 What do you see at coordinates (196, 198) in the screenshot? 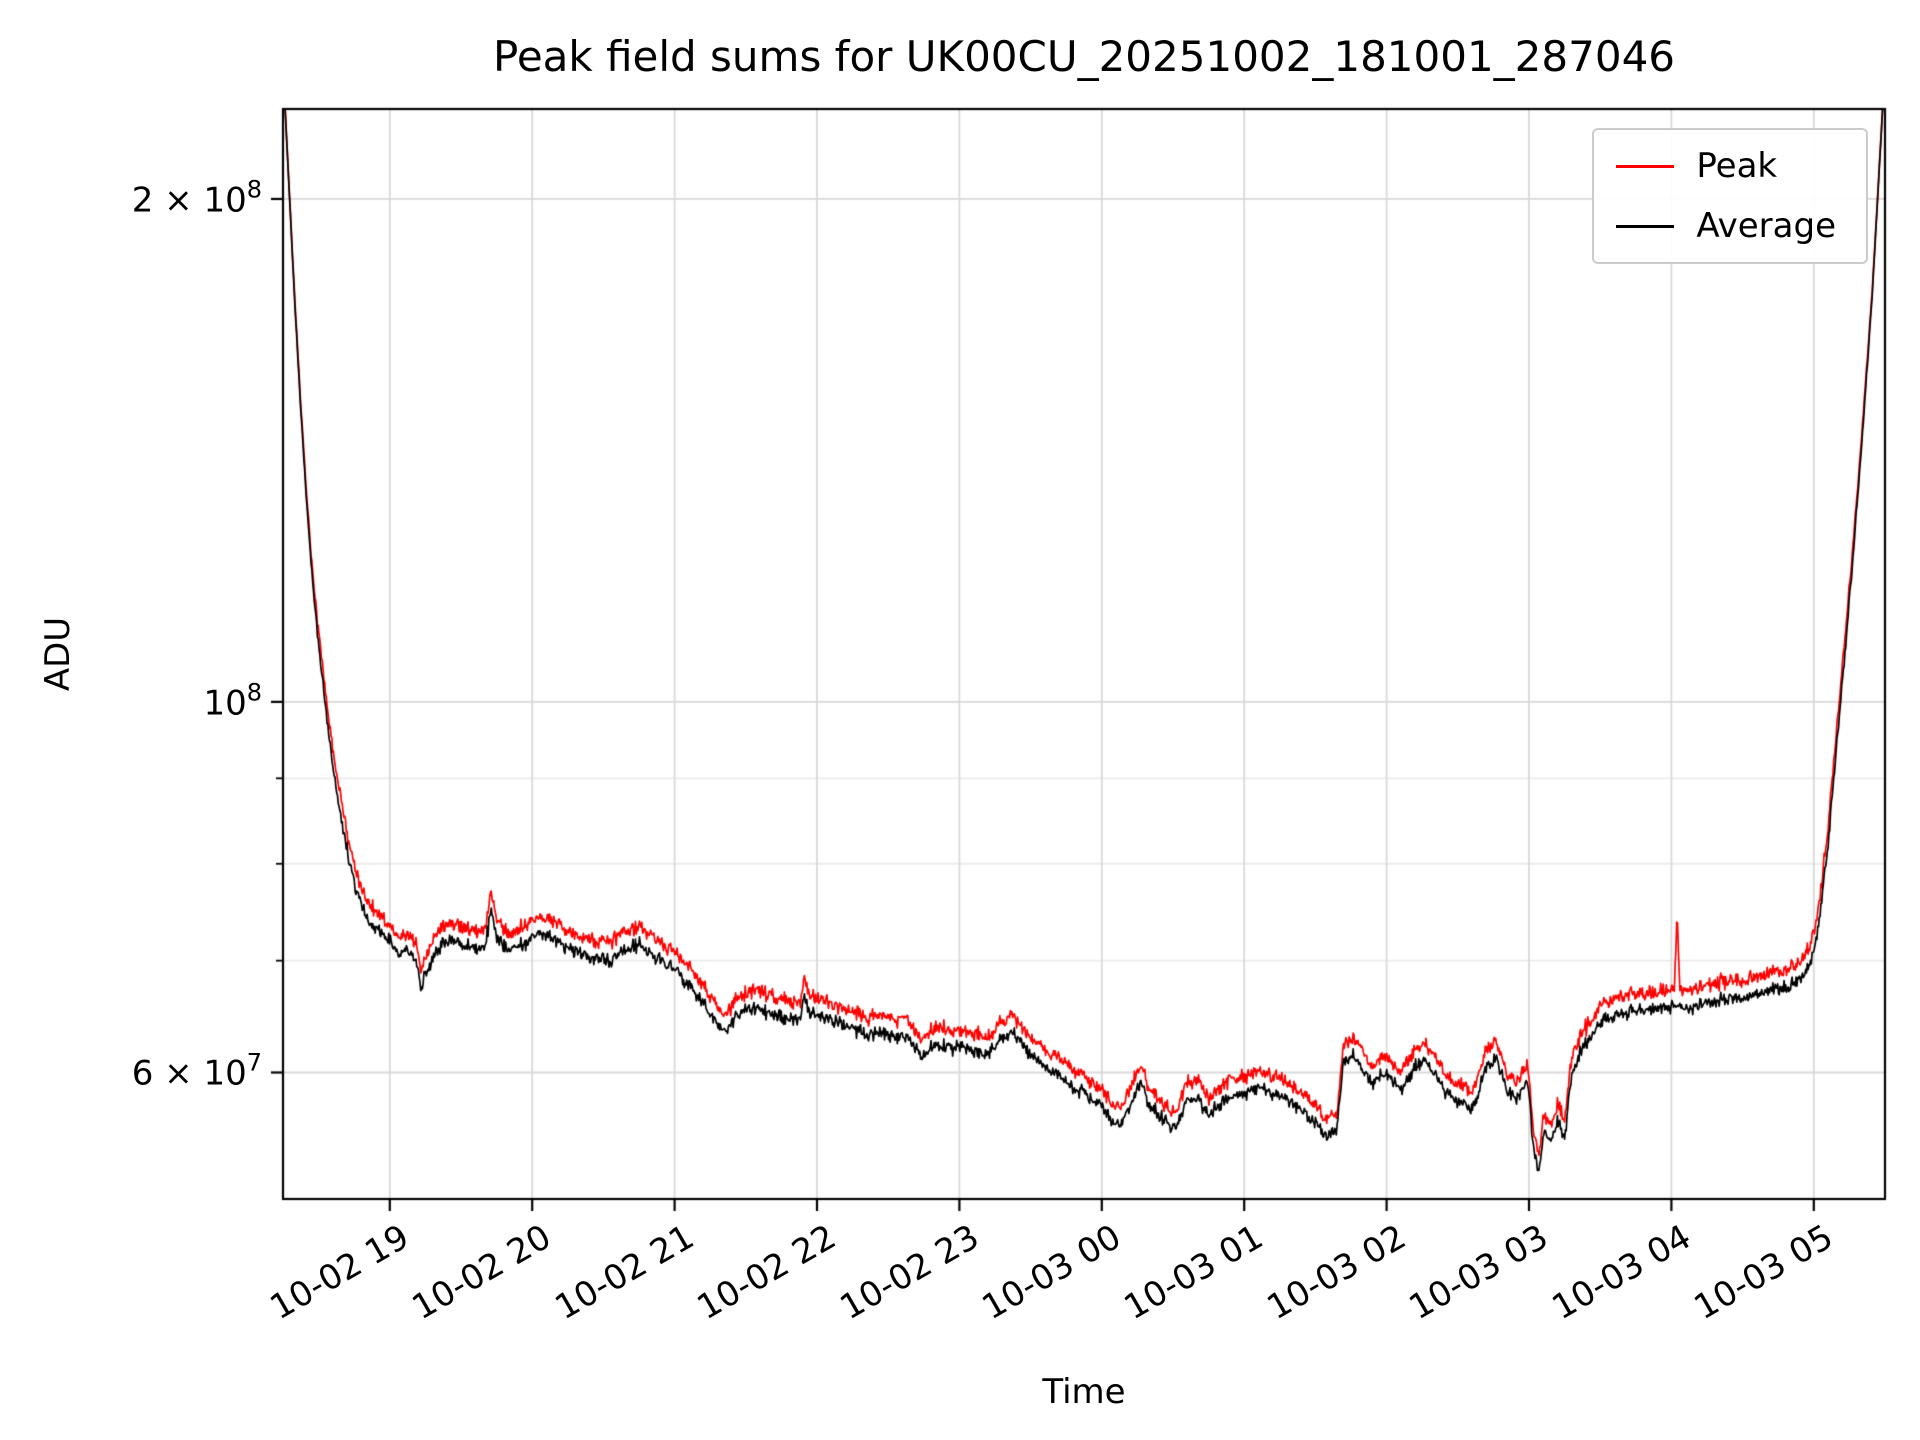
I see `y-tick-label: 2 × 108` at bounding box center [196, 198].